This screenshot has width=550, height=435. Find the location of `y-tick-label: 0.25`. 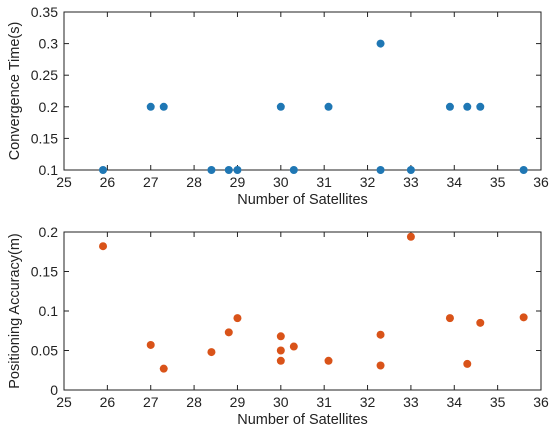

y-tick-label: 0.25 is located at coordinates (44, 75).